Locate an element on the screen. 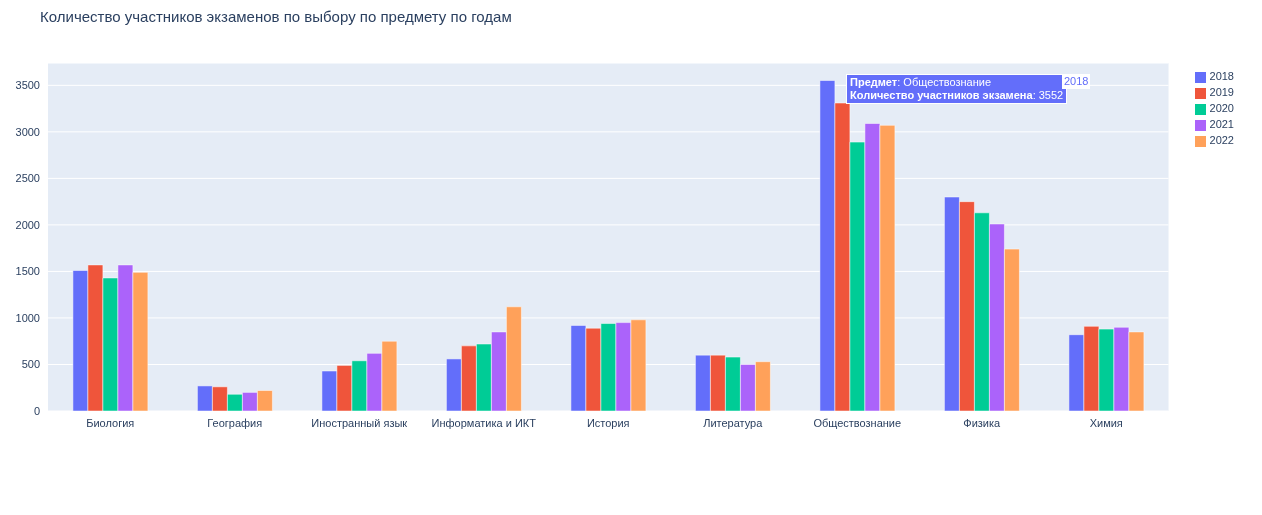  x-tick-label: Химия is located at coordinates (1106, 422).